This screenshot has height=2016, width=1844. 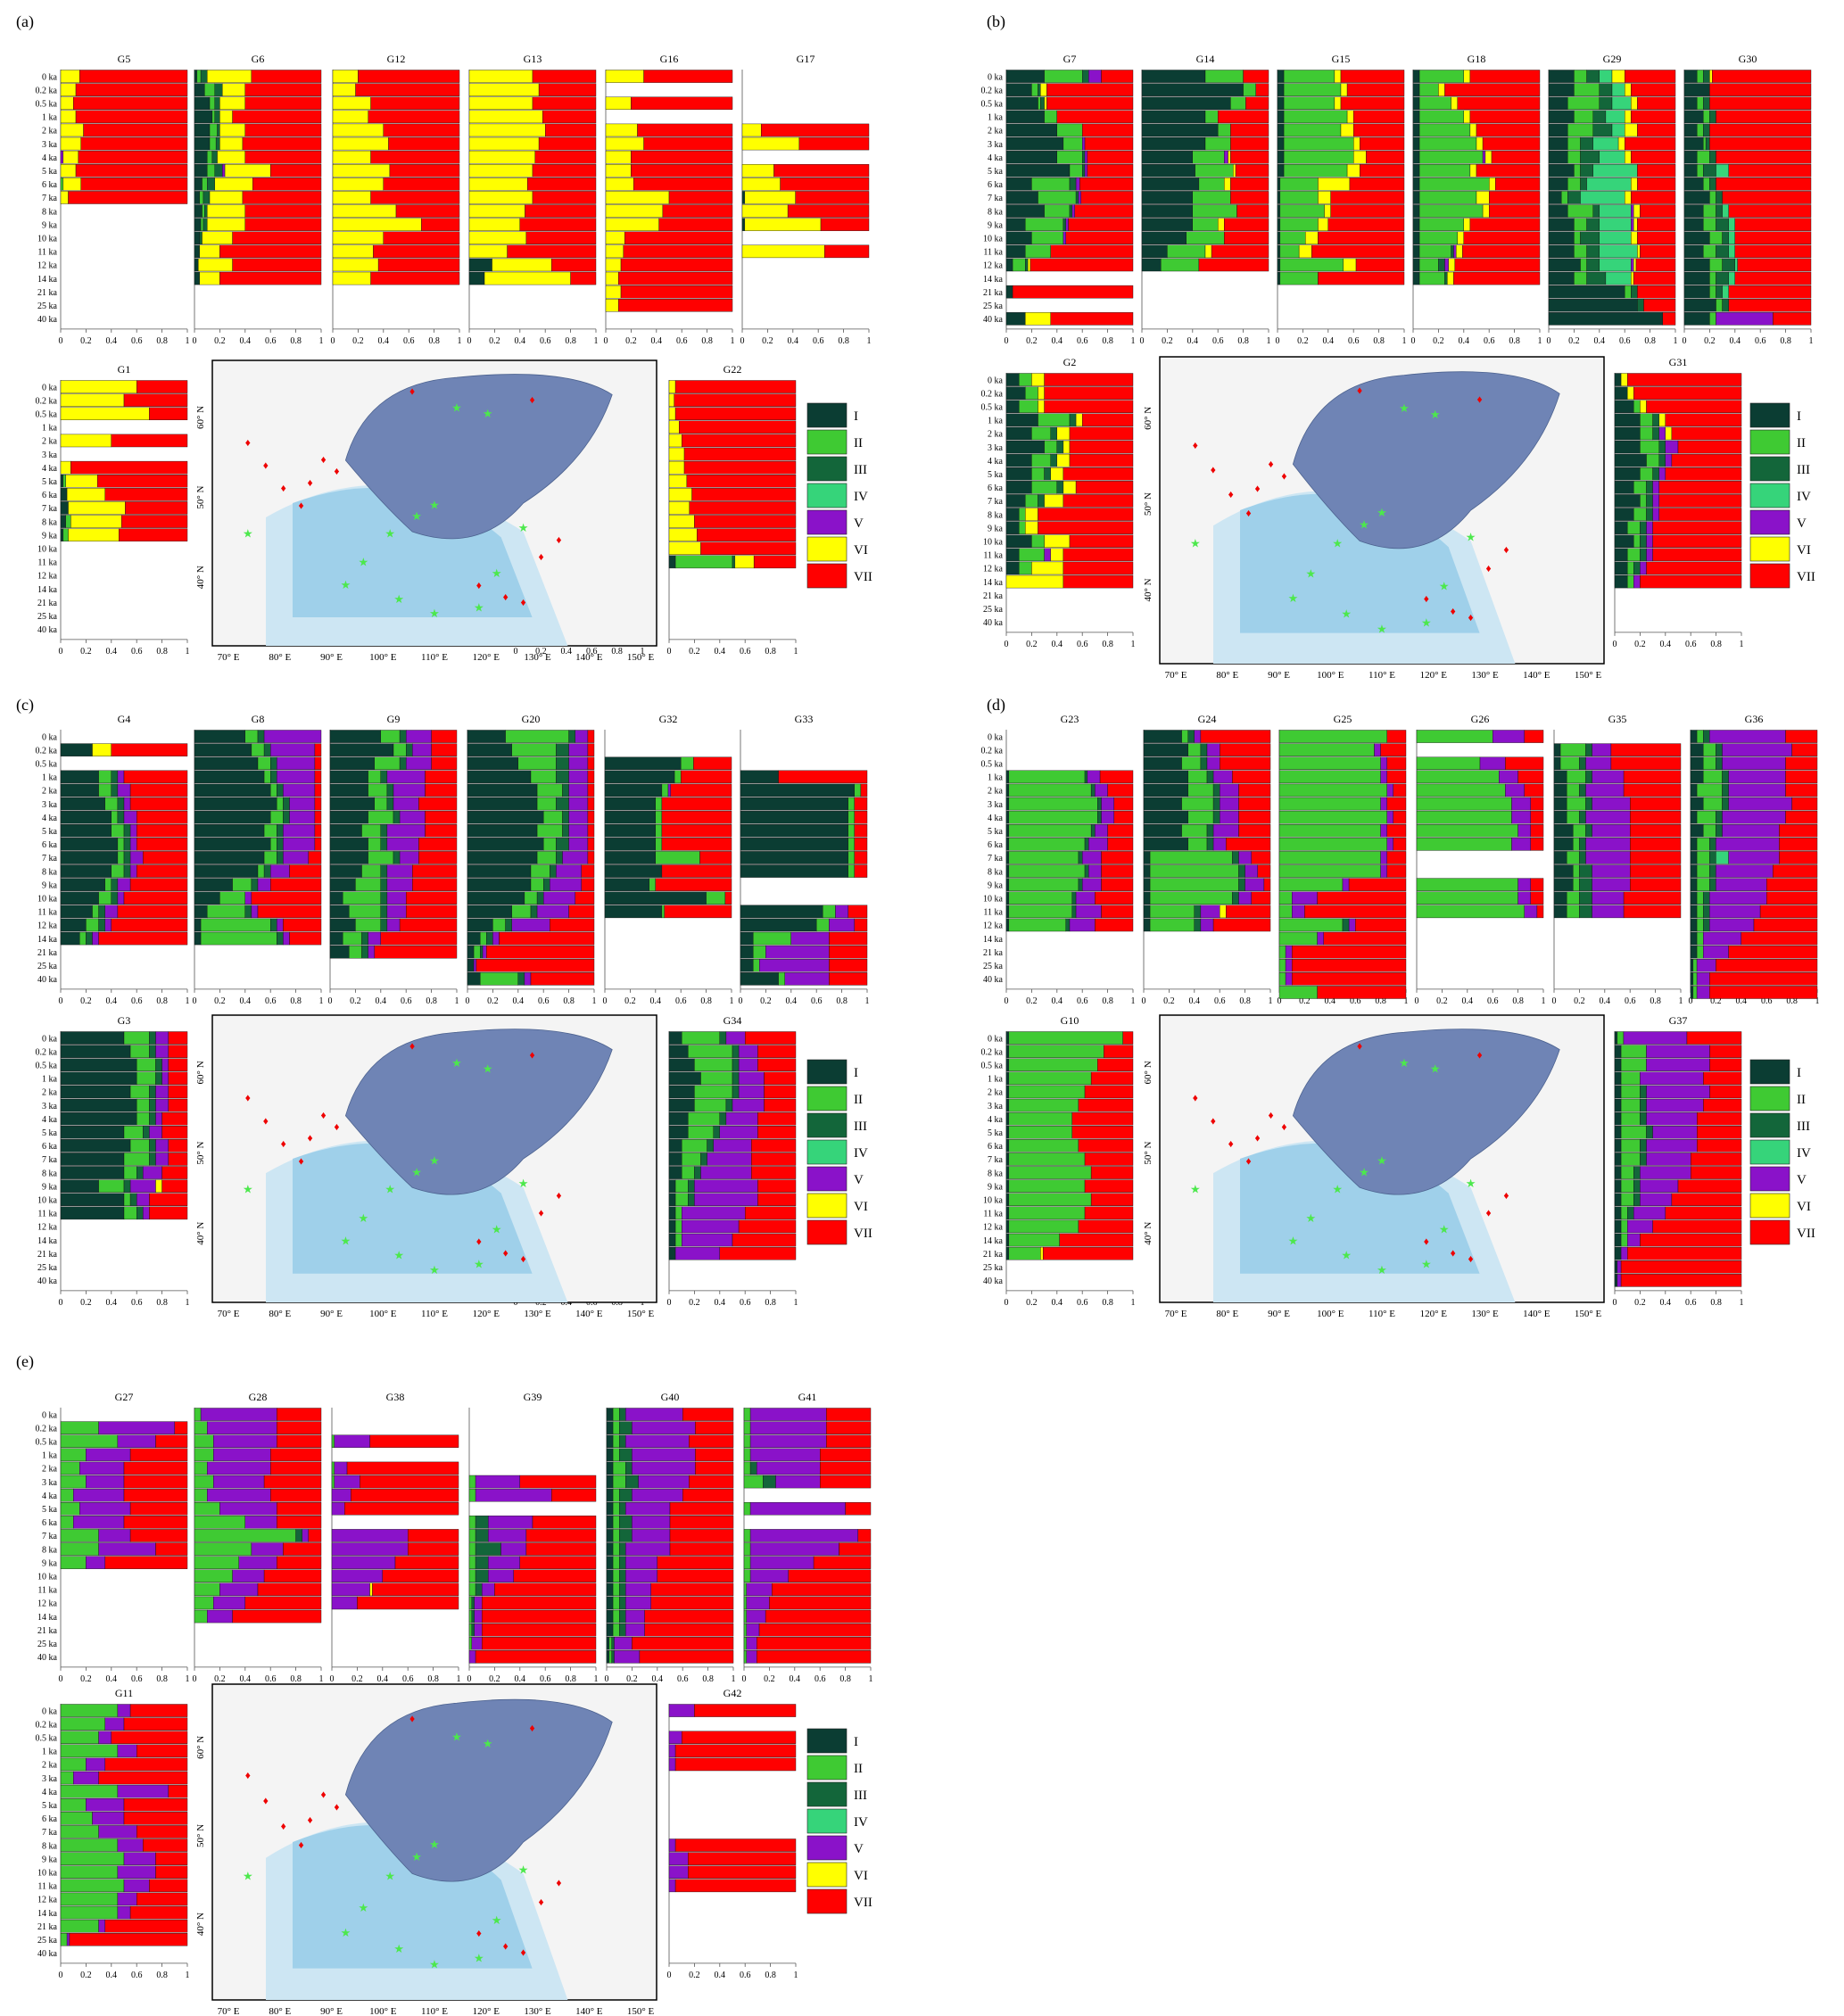 I want to click on time-label: 40 ka, so click(x=47, y=980).